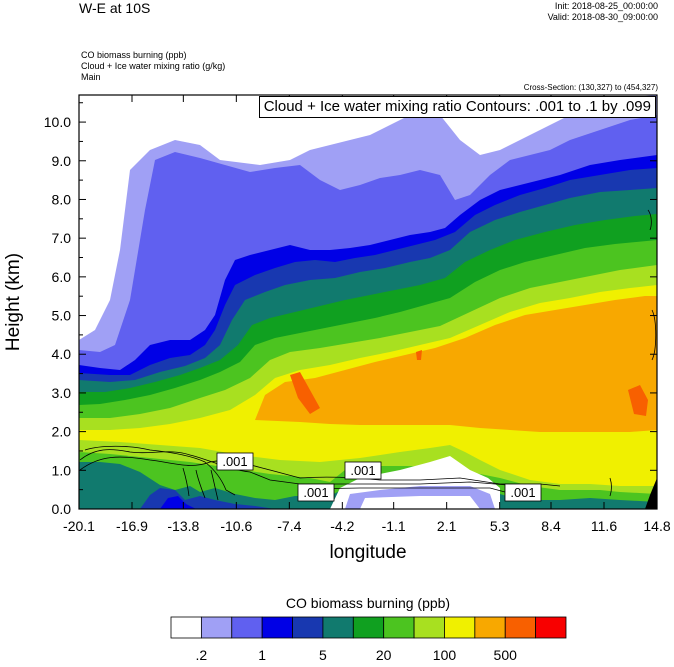 The height and width of the screenshot is (667, 674). I want to click on colorbar-tick-label: .2, so click(202, 655).